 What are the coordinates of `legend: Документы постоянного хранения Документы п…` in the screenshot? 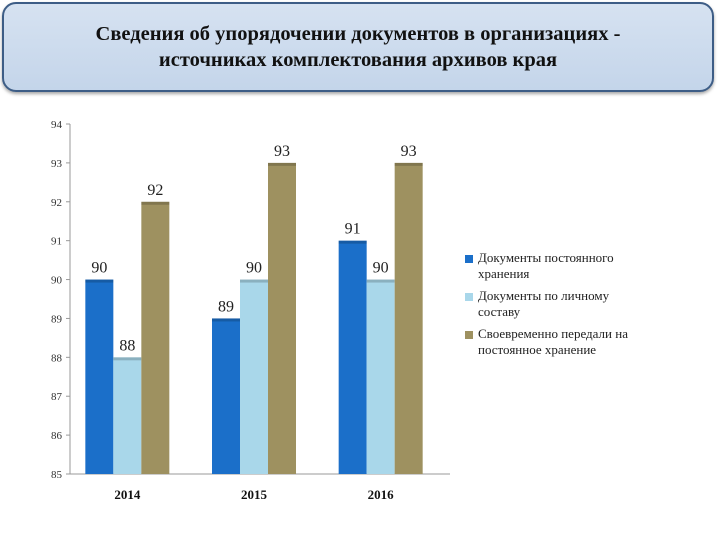 It's located at (565, 307).